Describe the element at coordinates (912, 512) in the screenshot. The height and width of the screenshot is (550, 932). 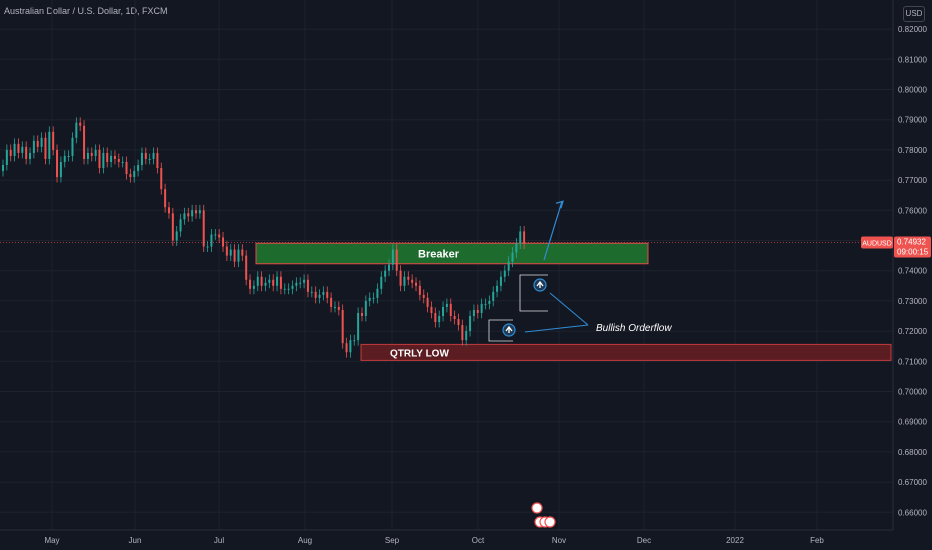
I see `y-tick-label: 0.66000` at that location.